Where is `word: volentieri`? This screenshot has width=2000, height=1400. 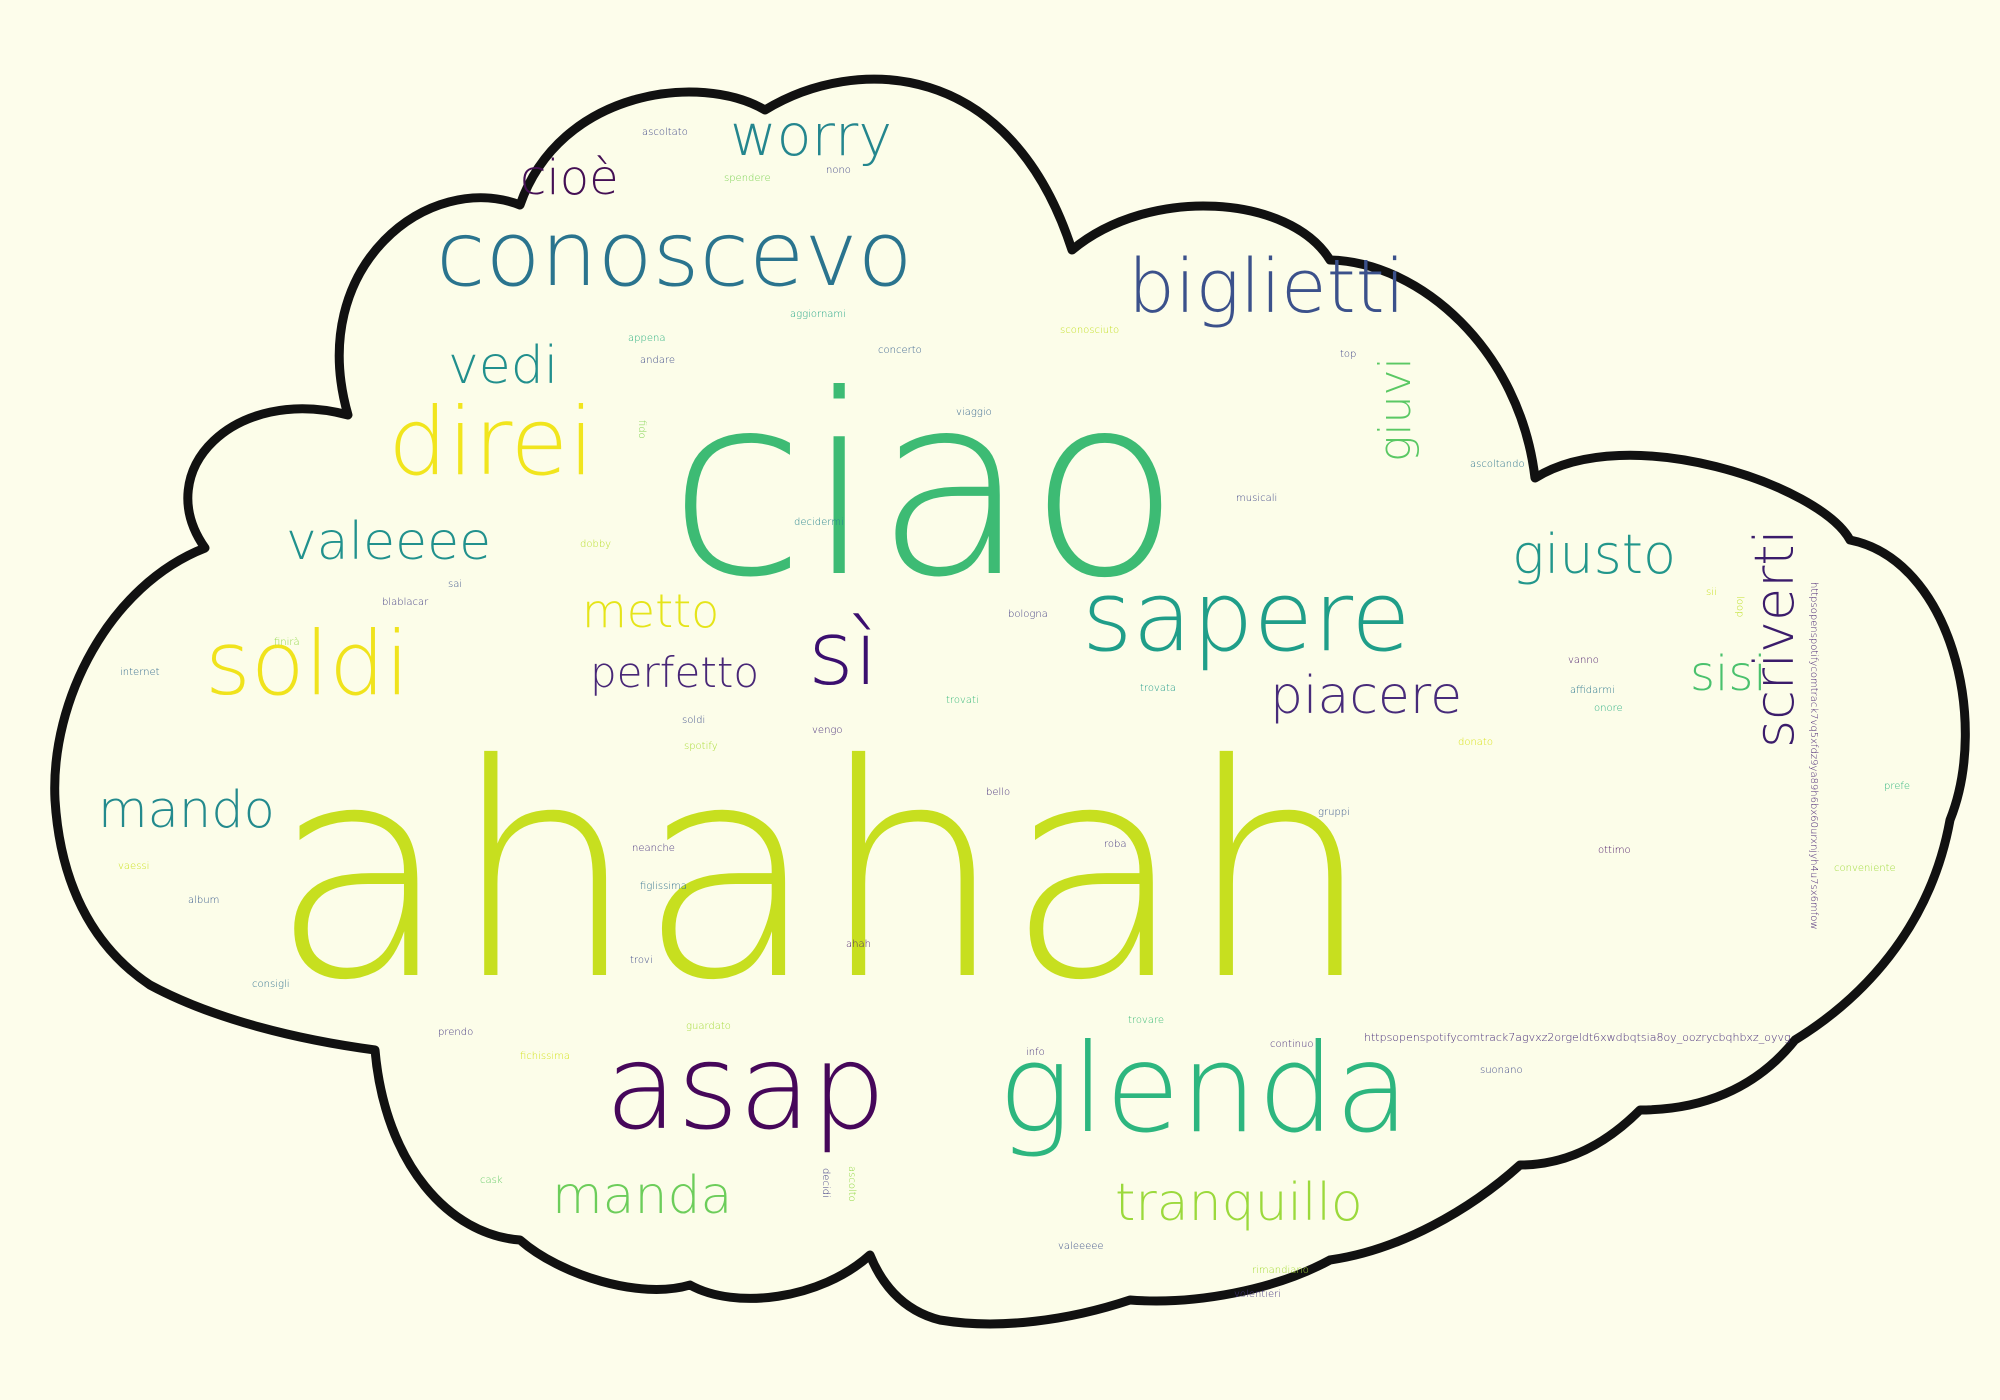 word: volentieri is located at coordinates (1258, 1294).